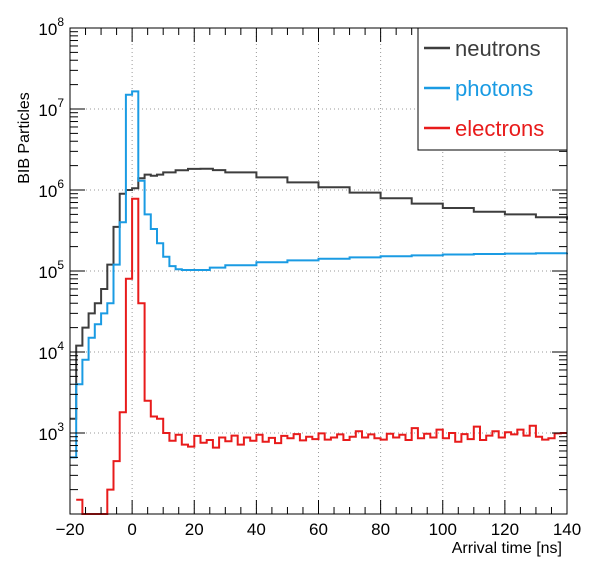  What do you see at coordinates (24, 138) in the screenshot?
I see `y-axis-title: BIB Particles` at bounding box center [24, 138].